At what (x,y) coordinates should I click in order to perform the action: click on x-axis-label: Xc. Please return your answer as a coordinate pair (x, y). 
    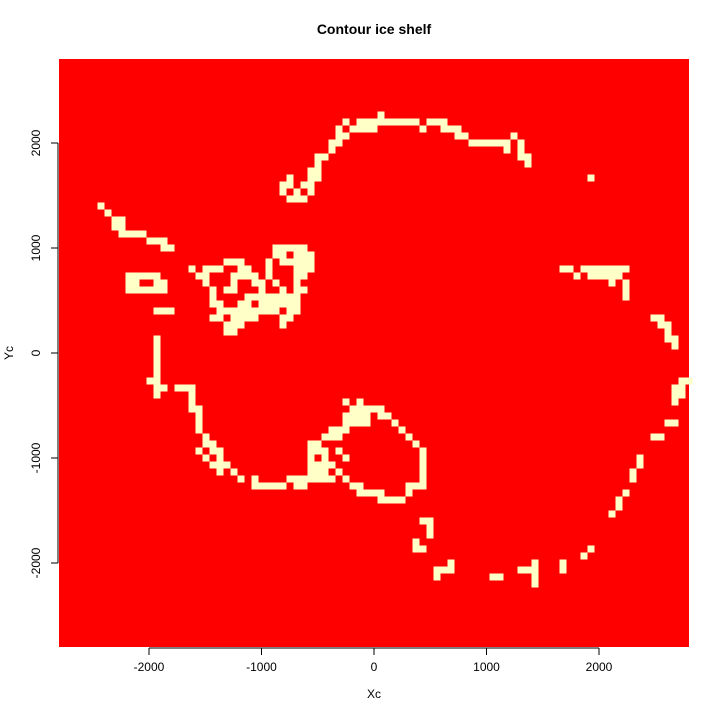
    Looking at the image, I should click on (374, 694).